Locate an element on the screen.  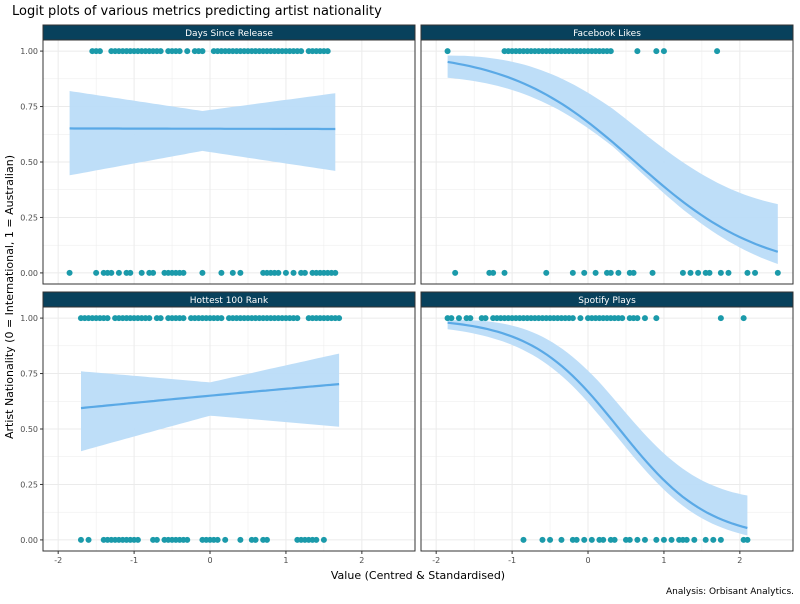
y-tick-label: 0.00 is located at coordinates (29, 273).